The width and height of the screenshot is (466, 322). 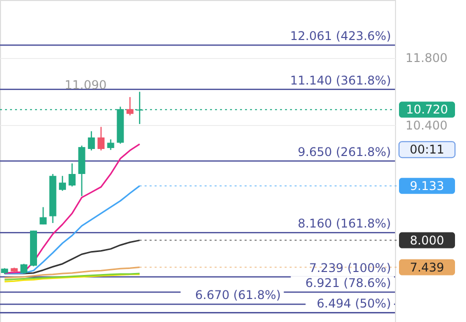 I want to click on ref-line-label: 6.494 (50%), so click(x=353, y=303).